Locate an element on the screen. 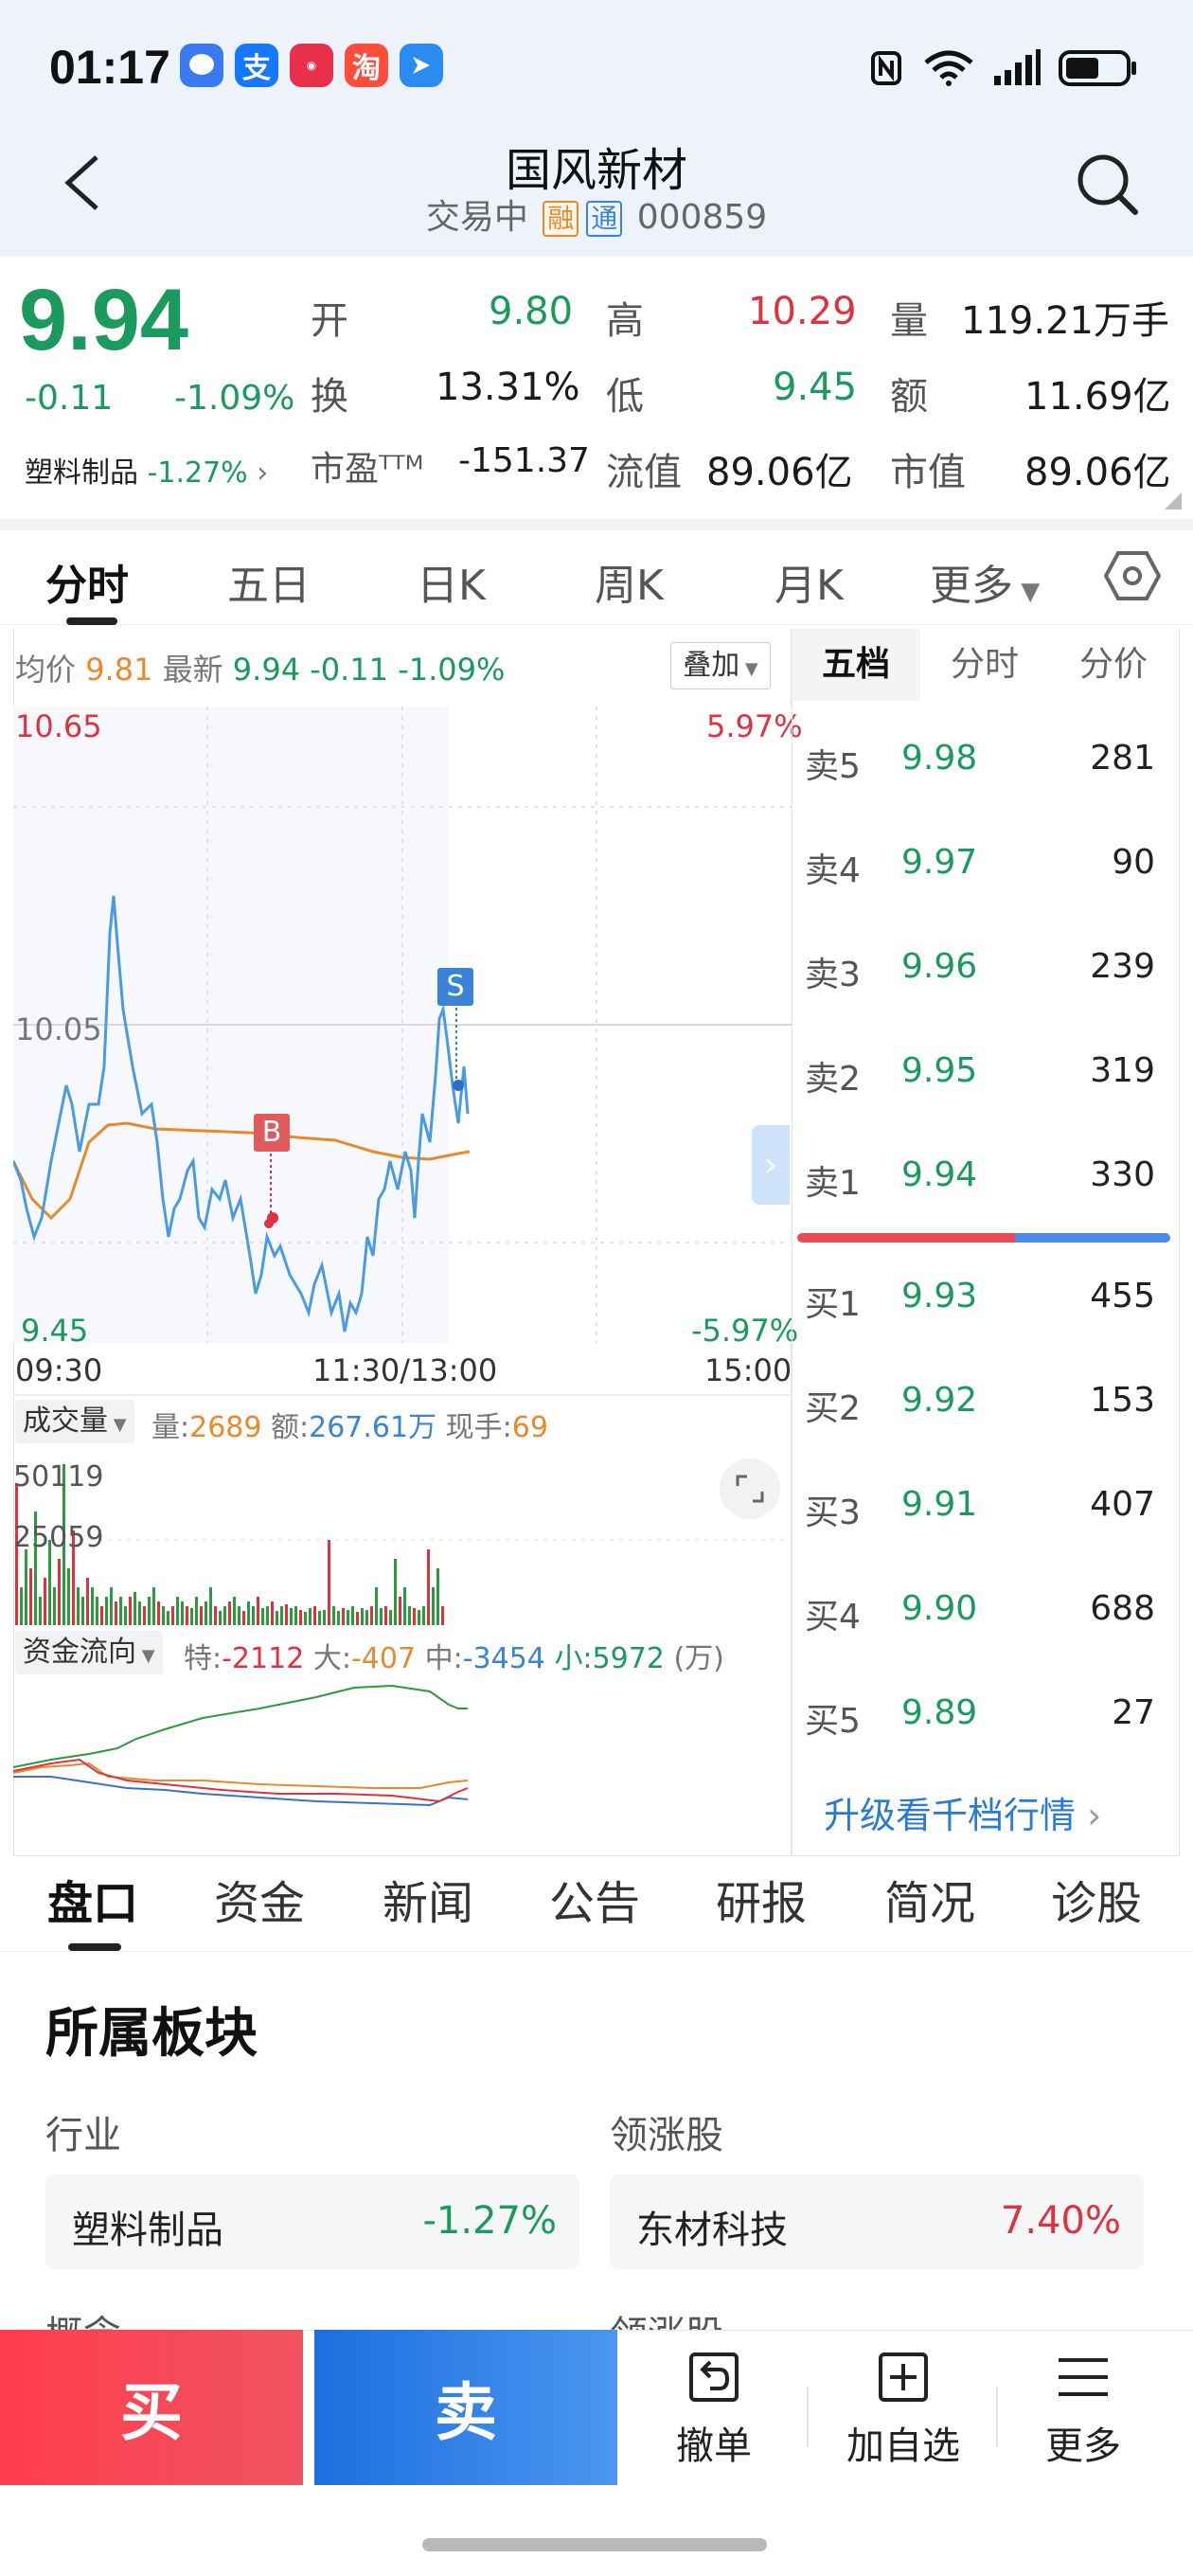 The width and height of the screenshot is (1193, 2576). more-button: 更多 is located at coordinates (1083, 2415).